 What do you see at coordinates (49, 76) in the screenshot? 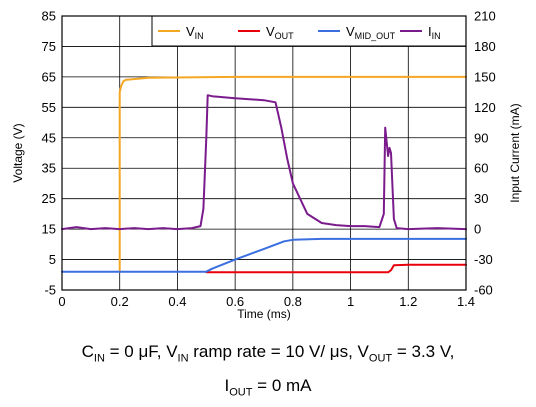
I see `y-left-tick-label: 65` at bounding box center [49, 76].